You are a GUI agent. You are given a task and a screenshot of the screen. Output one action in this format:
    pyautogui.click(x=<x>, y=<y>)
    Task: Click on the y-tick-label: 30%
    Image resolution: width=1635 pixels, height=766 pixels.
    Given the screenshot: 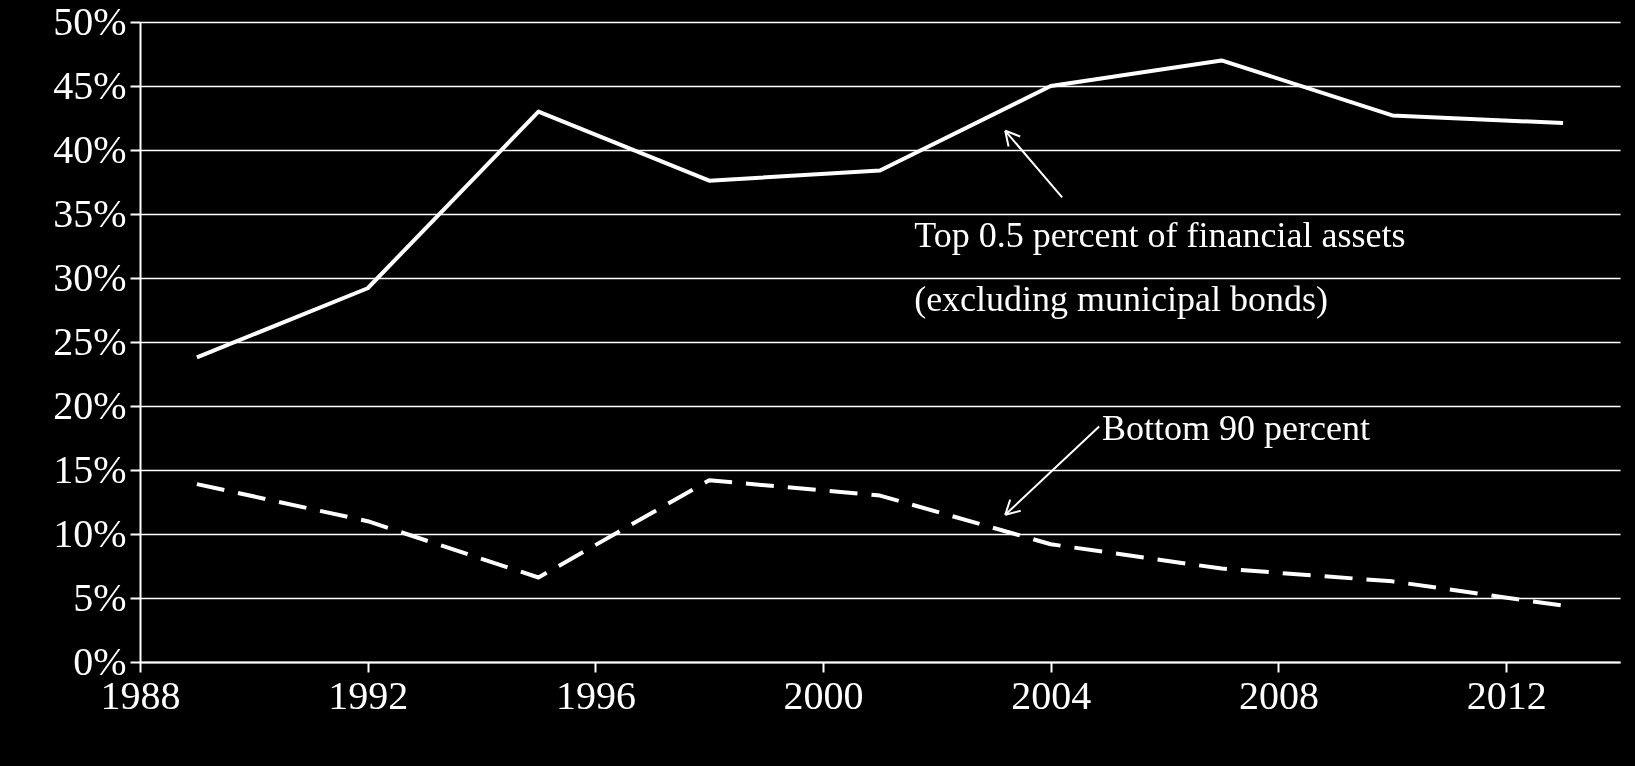 What is the action you would take?
    pyautogui.click(x=90, y=277)
    